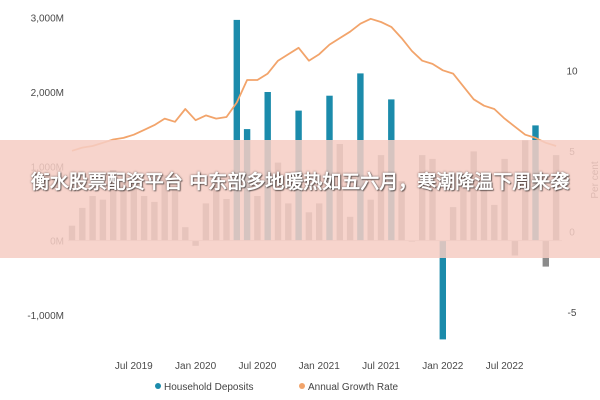 Image resolution: width=600 pixels, height=400 pixels. What do you see at coordinates (381, 366) in the screenshot?
I see `x-tick-label: Jul 2021` at bounding box center [381, 366].